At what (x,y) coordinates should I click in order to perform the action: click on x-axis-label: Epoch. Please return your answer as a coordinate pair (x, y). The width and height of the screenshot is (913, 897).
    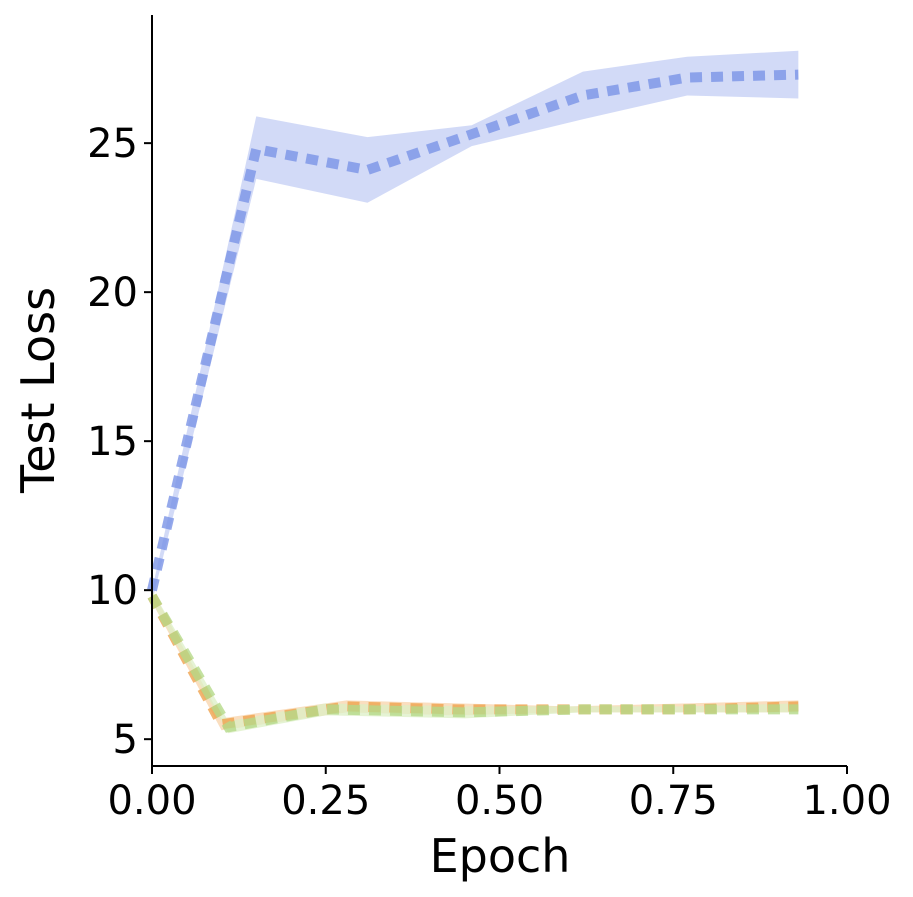
    Looking at the image, I should click on (500, 856).